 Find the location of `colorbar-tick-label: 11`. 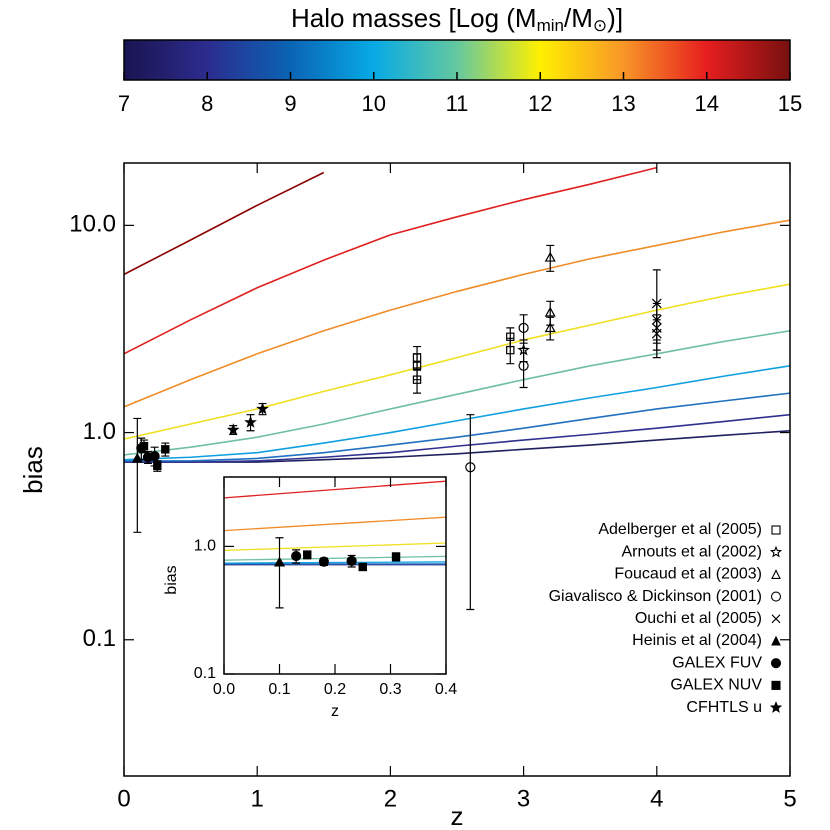

colorbar-tick-label: 11 is located at coordinates (457, 103).